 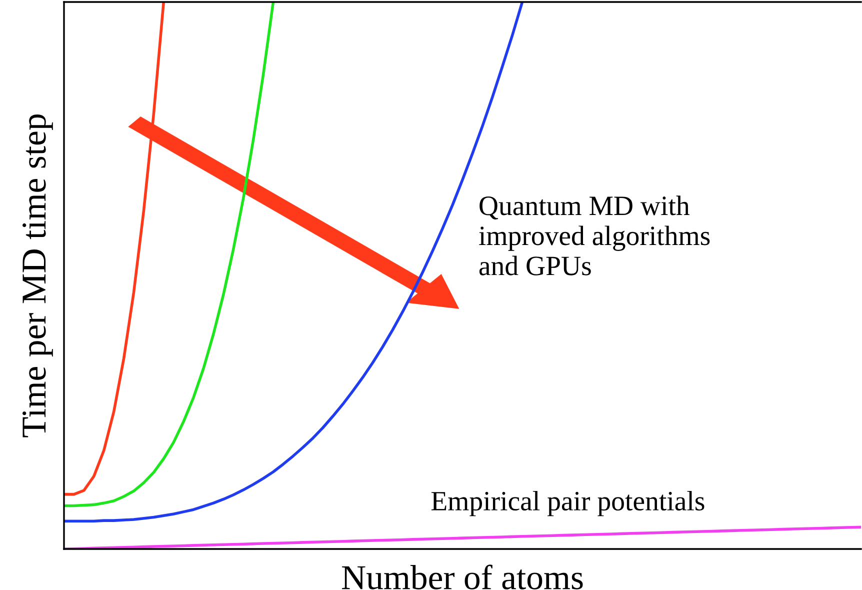 What do you see at coordinates (567, 503) in the screenshot?
I see `annotation: Empirical pair potentials` at bounding box center [567, 503].